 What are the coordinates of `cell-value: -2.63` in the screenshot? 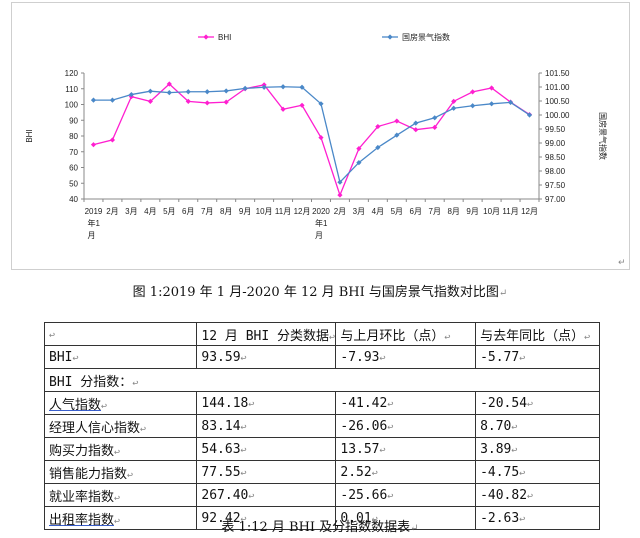 It's located at (500, 518).